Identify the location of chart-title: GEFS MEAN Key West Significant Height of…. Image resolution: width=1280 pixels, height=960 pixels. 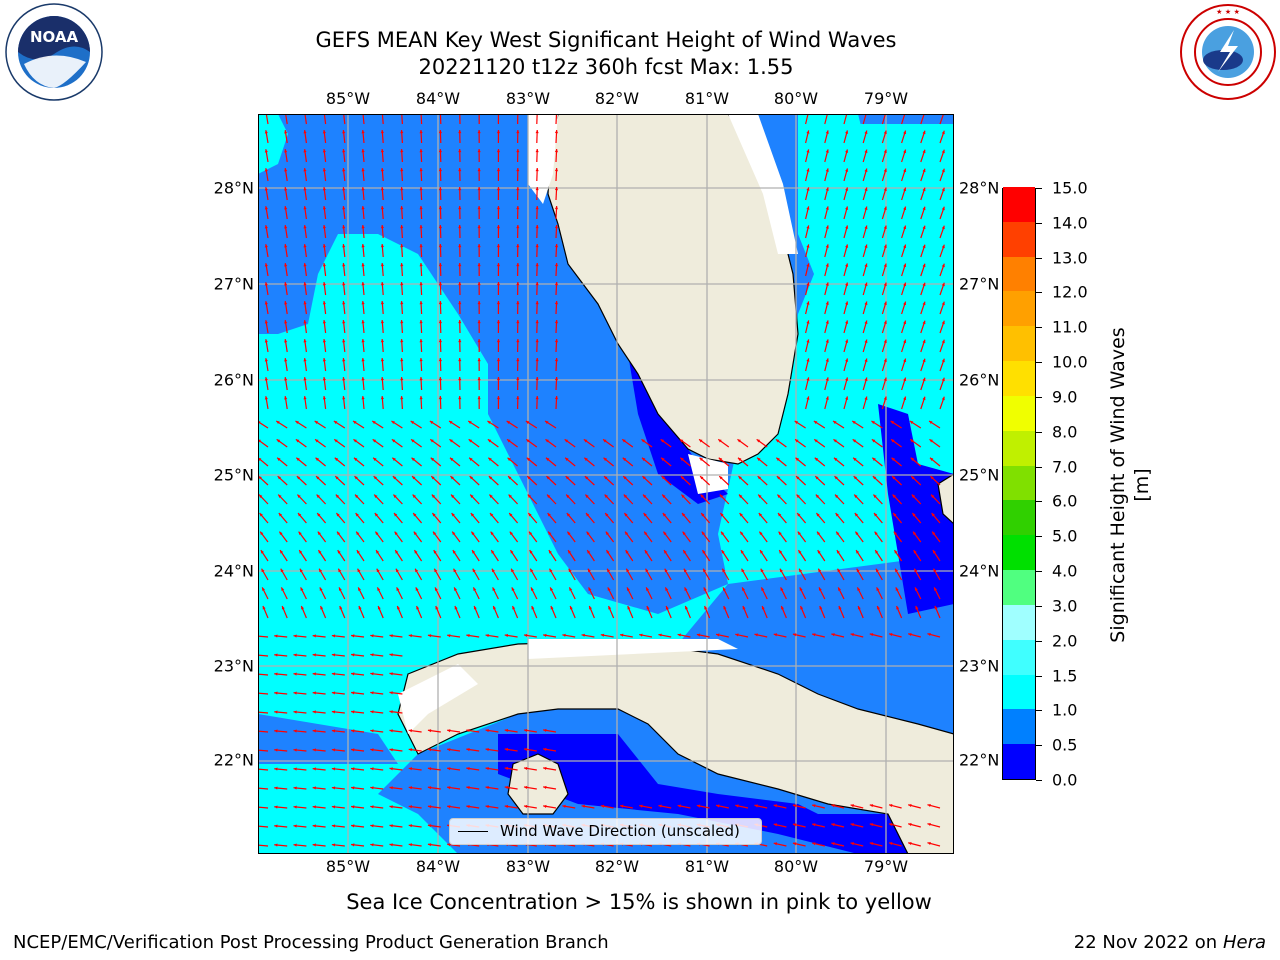
(606, 40).